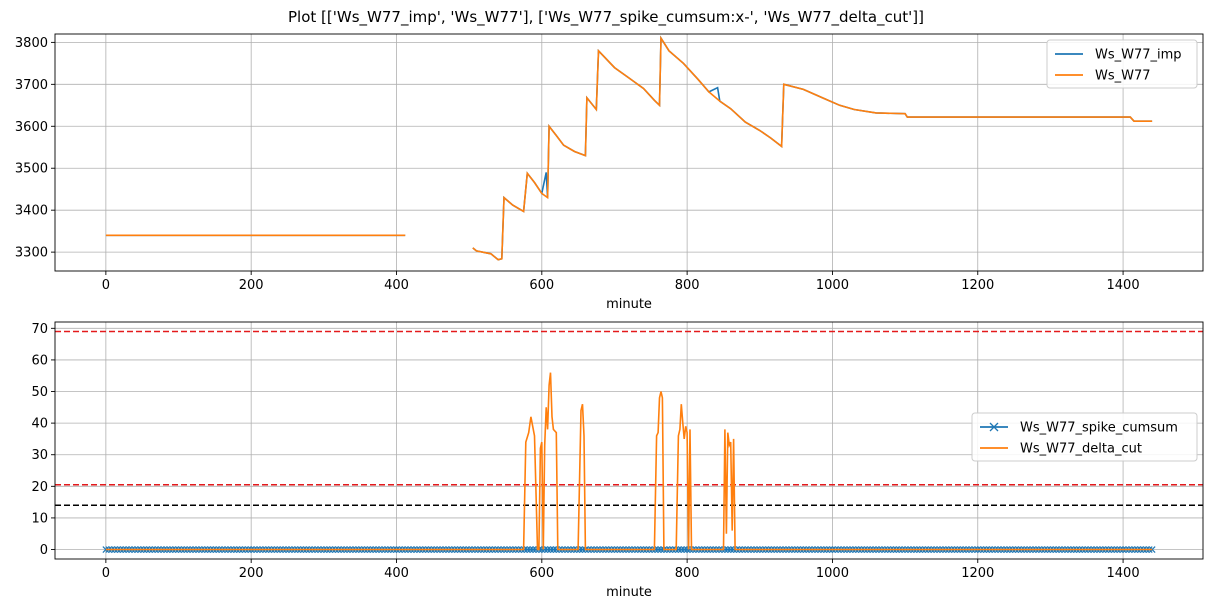 This screenshot has width=1211, height=611. Describe the element at coordinates (1081, 449) in the screenshot. I see `legend-label: Ws_W77_delta_cut` at that location.